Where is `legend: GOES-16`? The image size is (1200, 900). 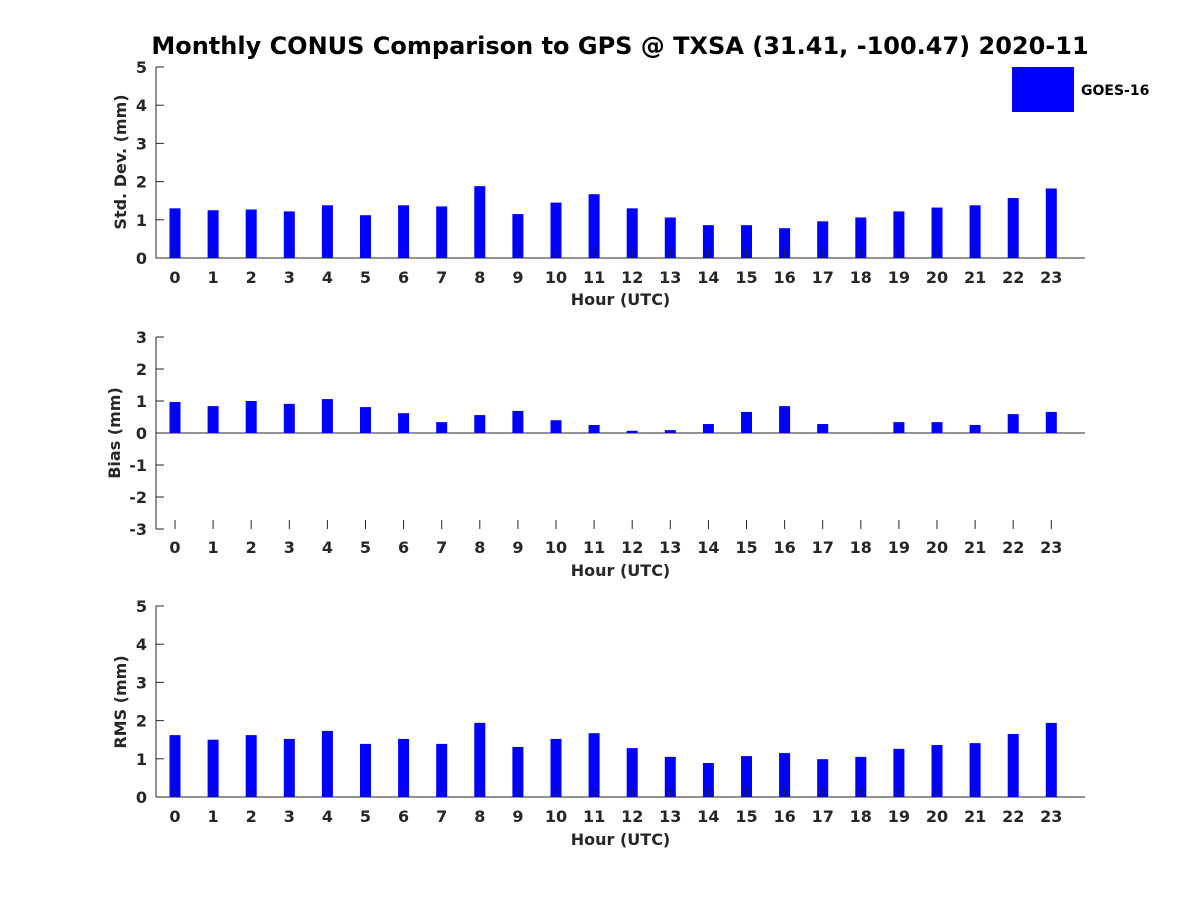
legend: GOES-16 is located at coordinates (1080, 89).